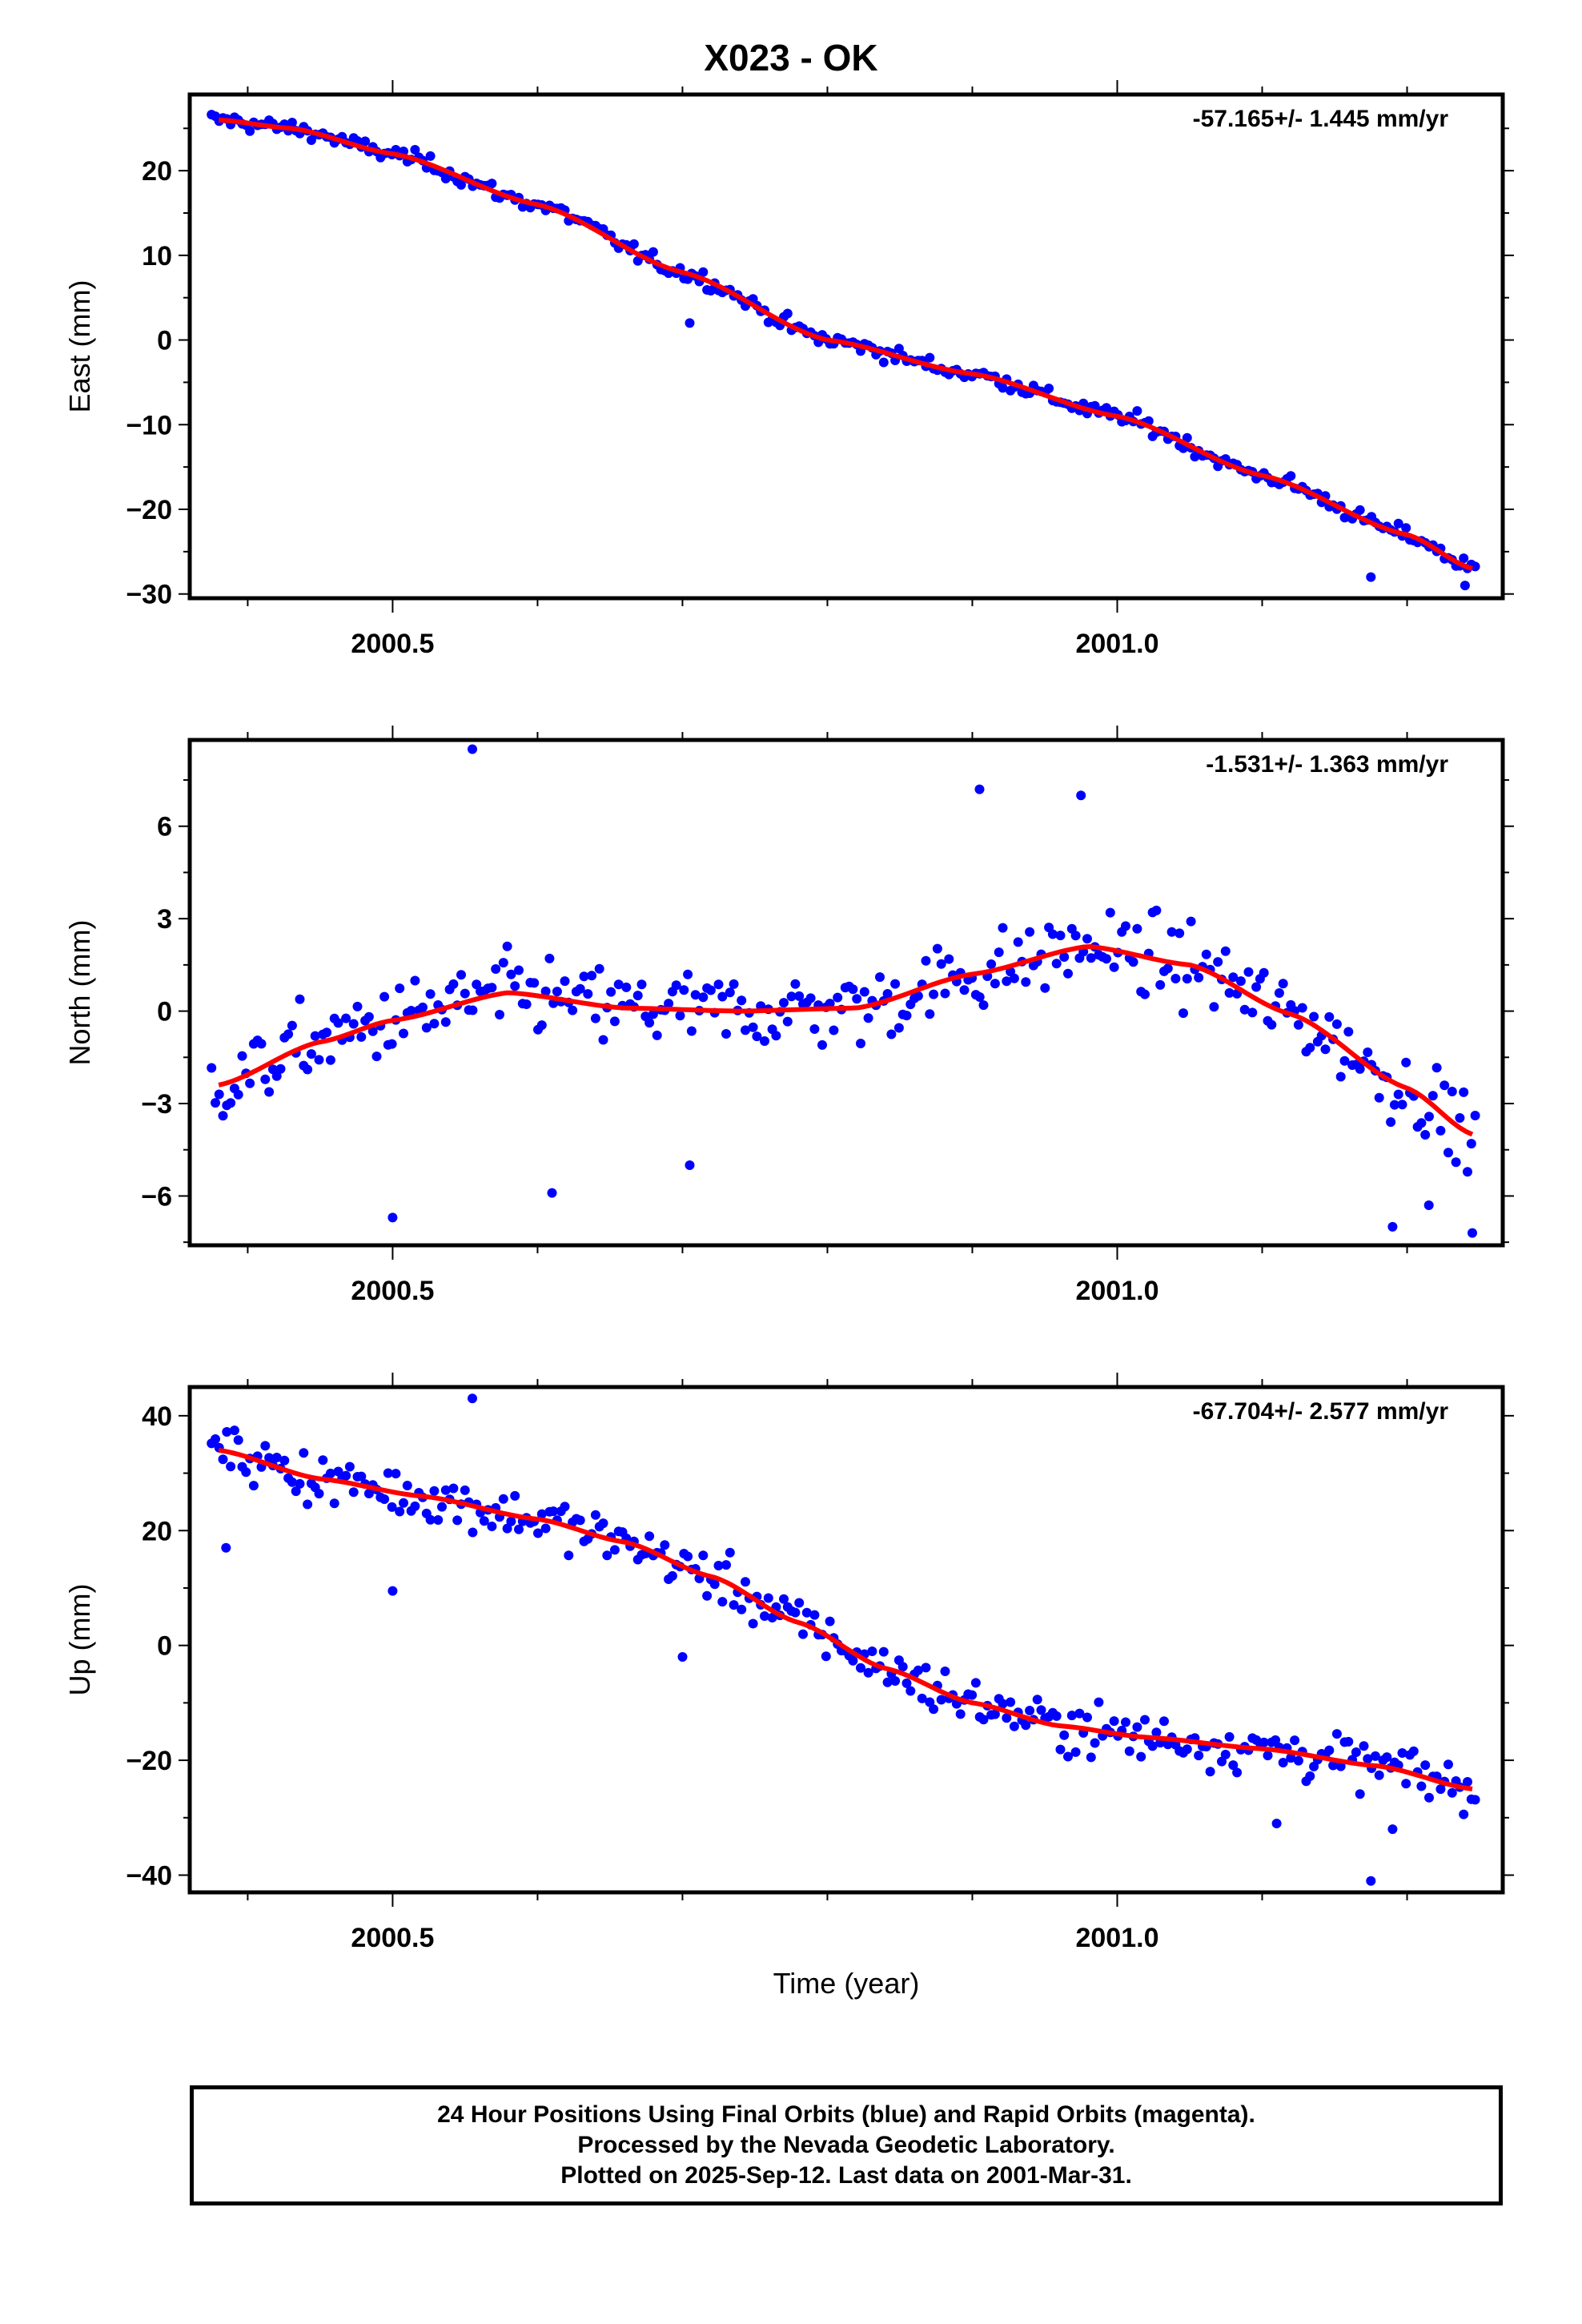  What do you see at coordinates (1321, 1411) in the screenshot?
I see `rate-annotation: -67.704+/- 2.577 mm/yr` at bounding box center [1321, 1411].